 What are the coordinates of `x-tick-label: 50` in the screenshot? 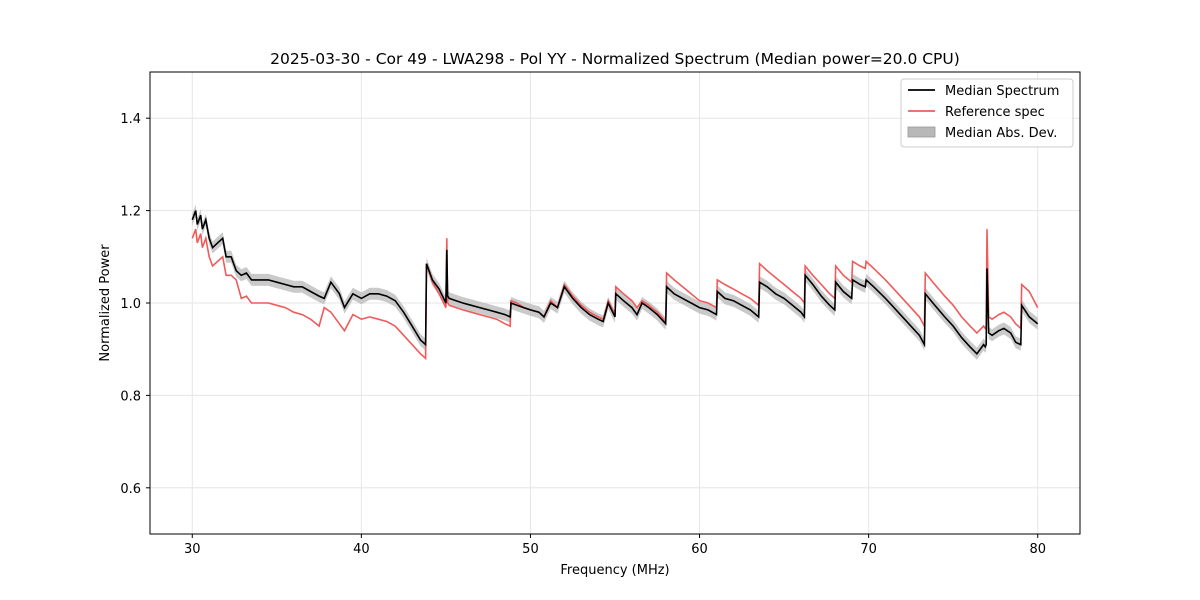 It's located at (530, 549).